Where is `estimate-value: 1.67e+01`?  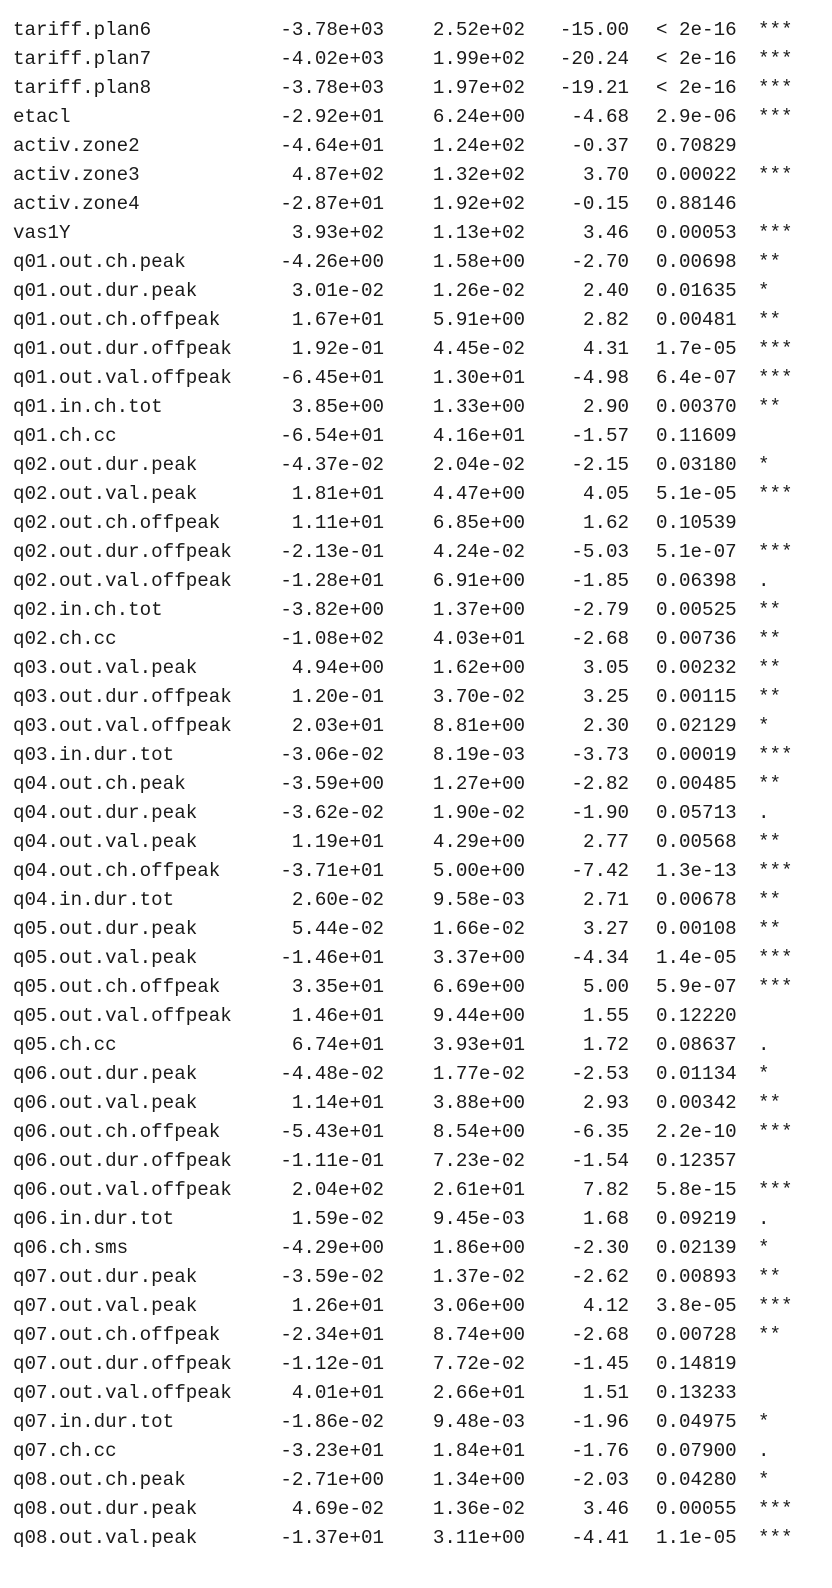 estimate-value: 1.67e+01 is located at coordinates (337, 320).